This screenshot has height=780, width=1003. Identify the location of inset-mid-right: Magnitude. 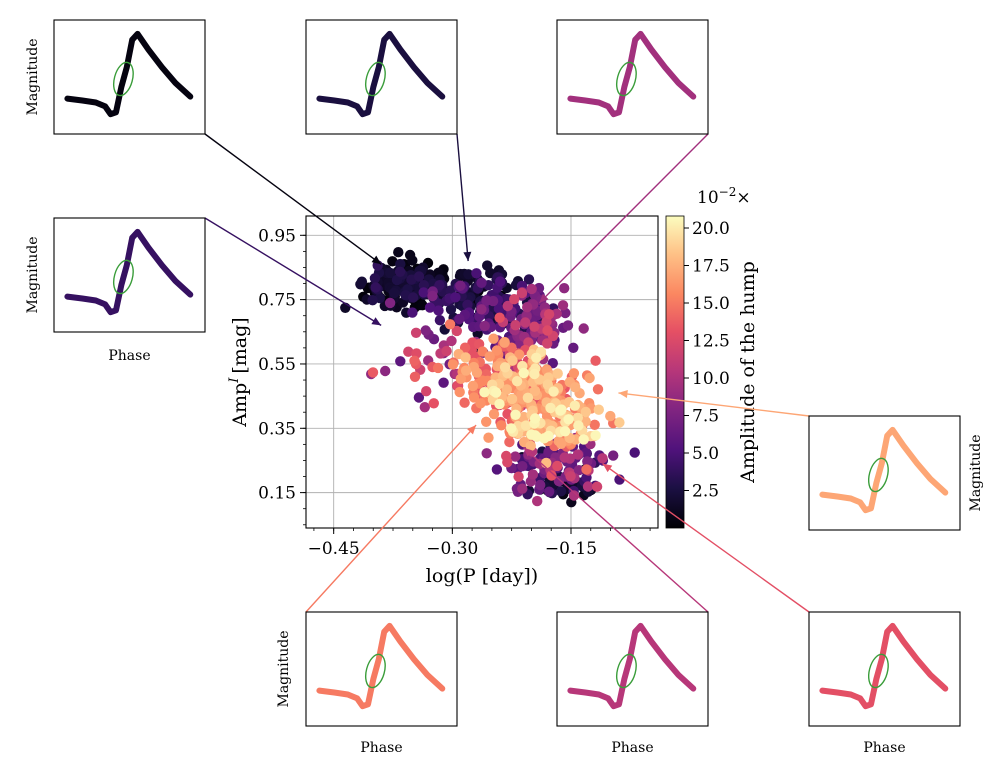
(896, 473).